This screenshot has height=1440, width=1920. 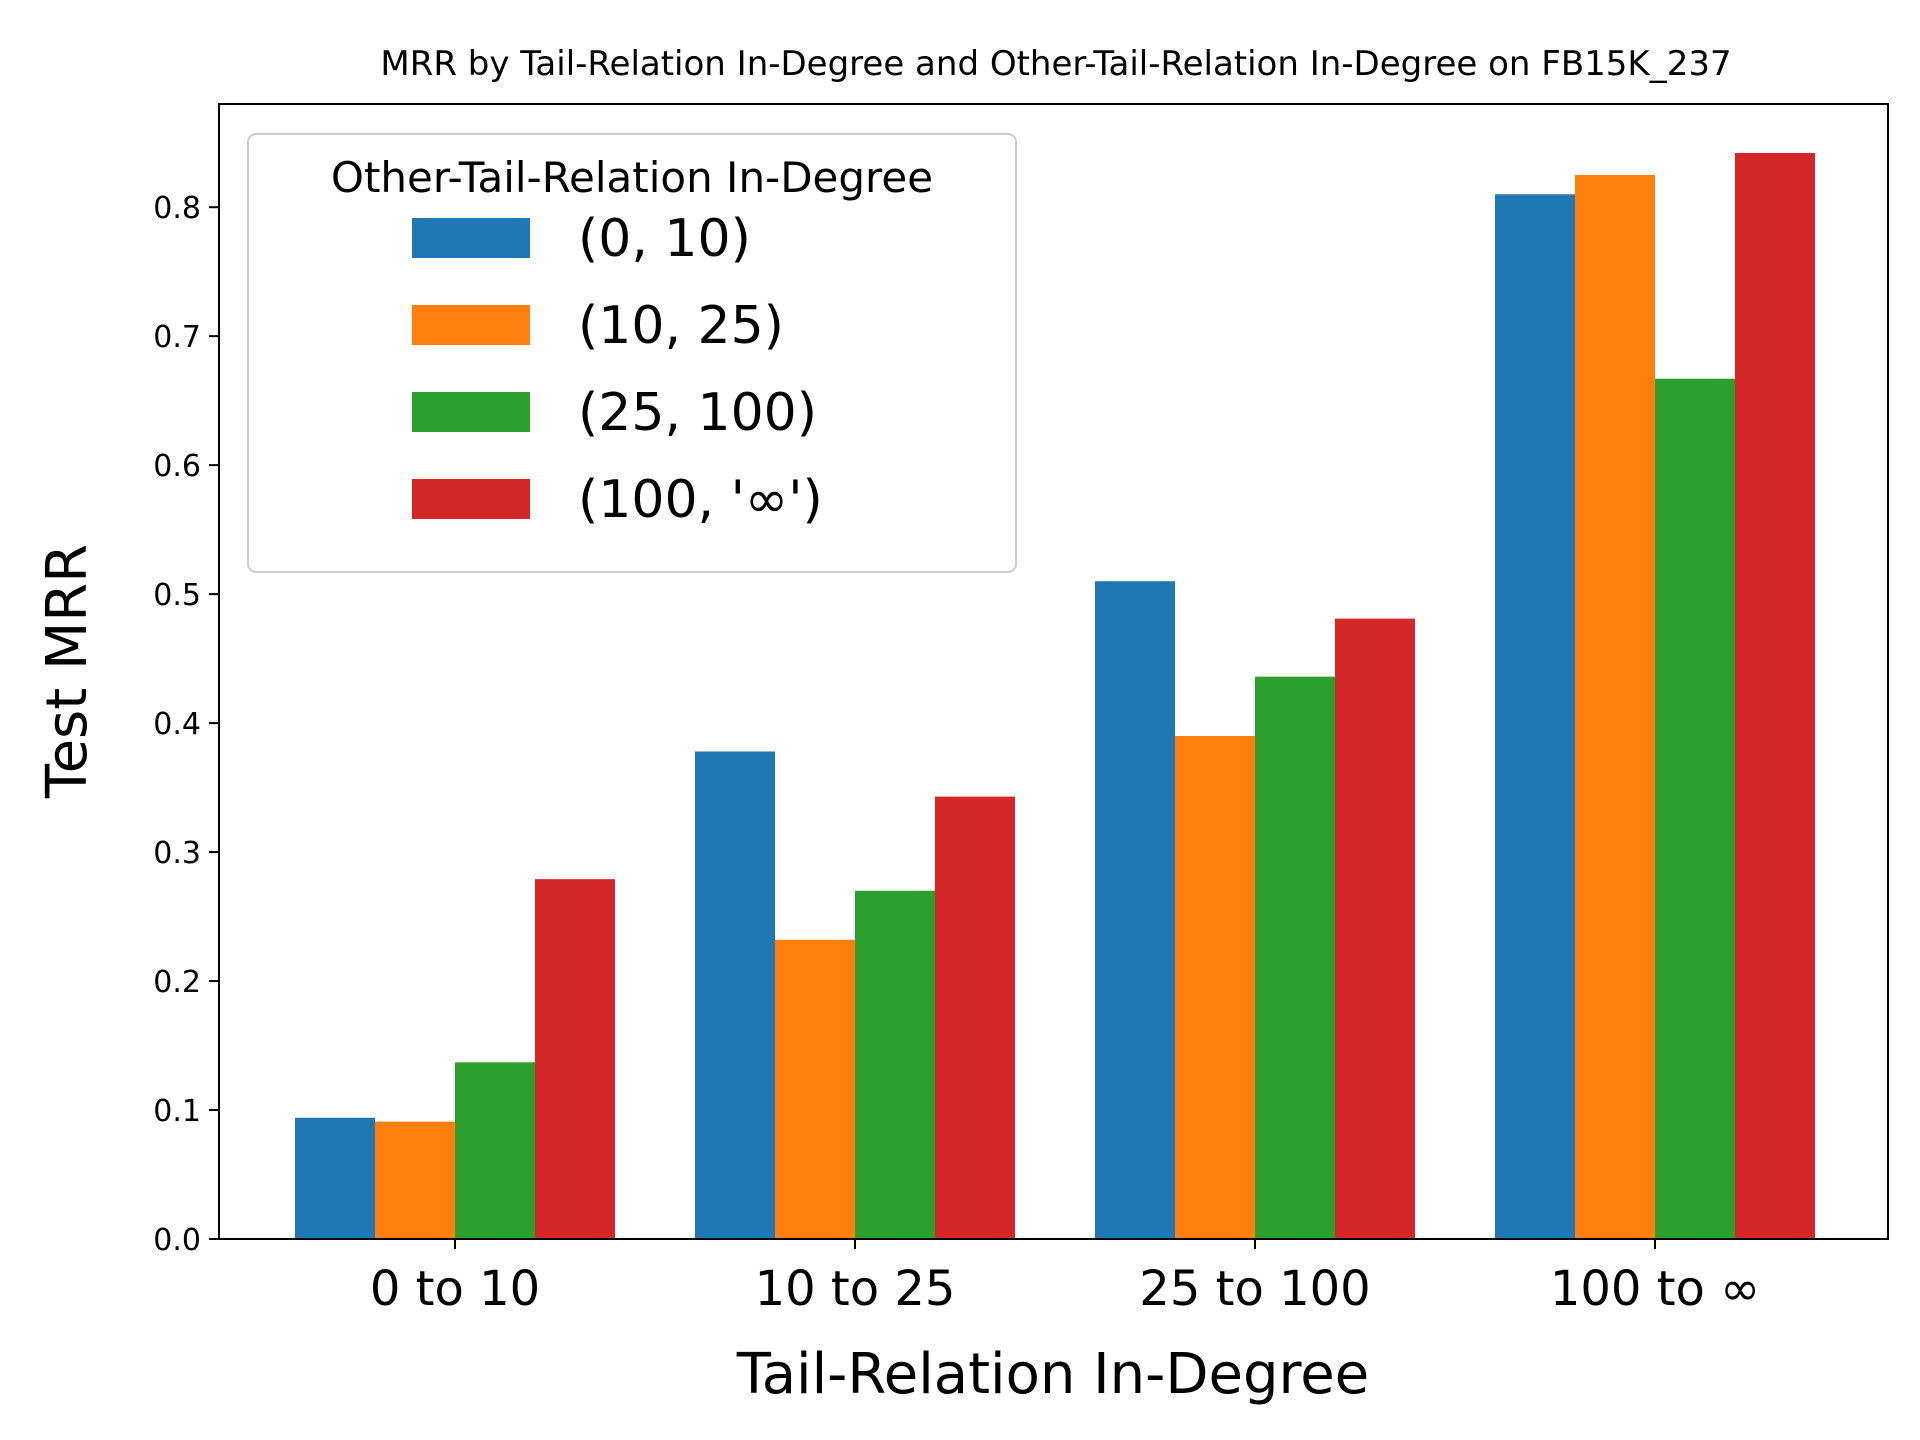 What do you see at coordinates (177, 853) in the screenshot?
I see `y-tick-label: 0.3` at bounding box center [177, 853].